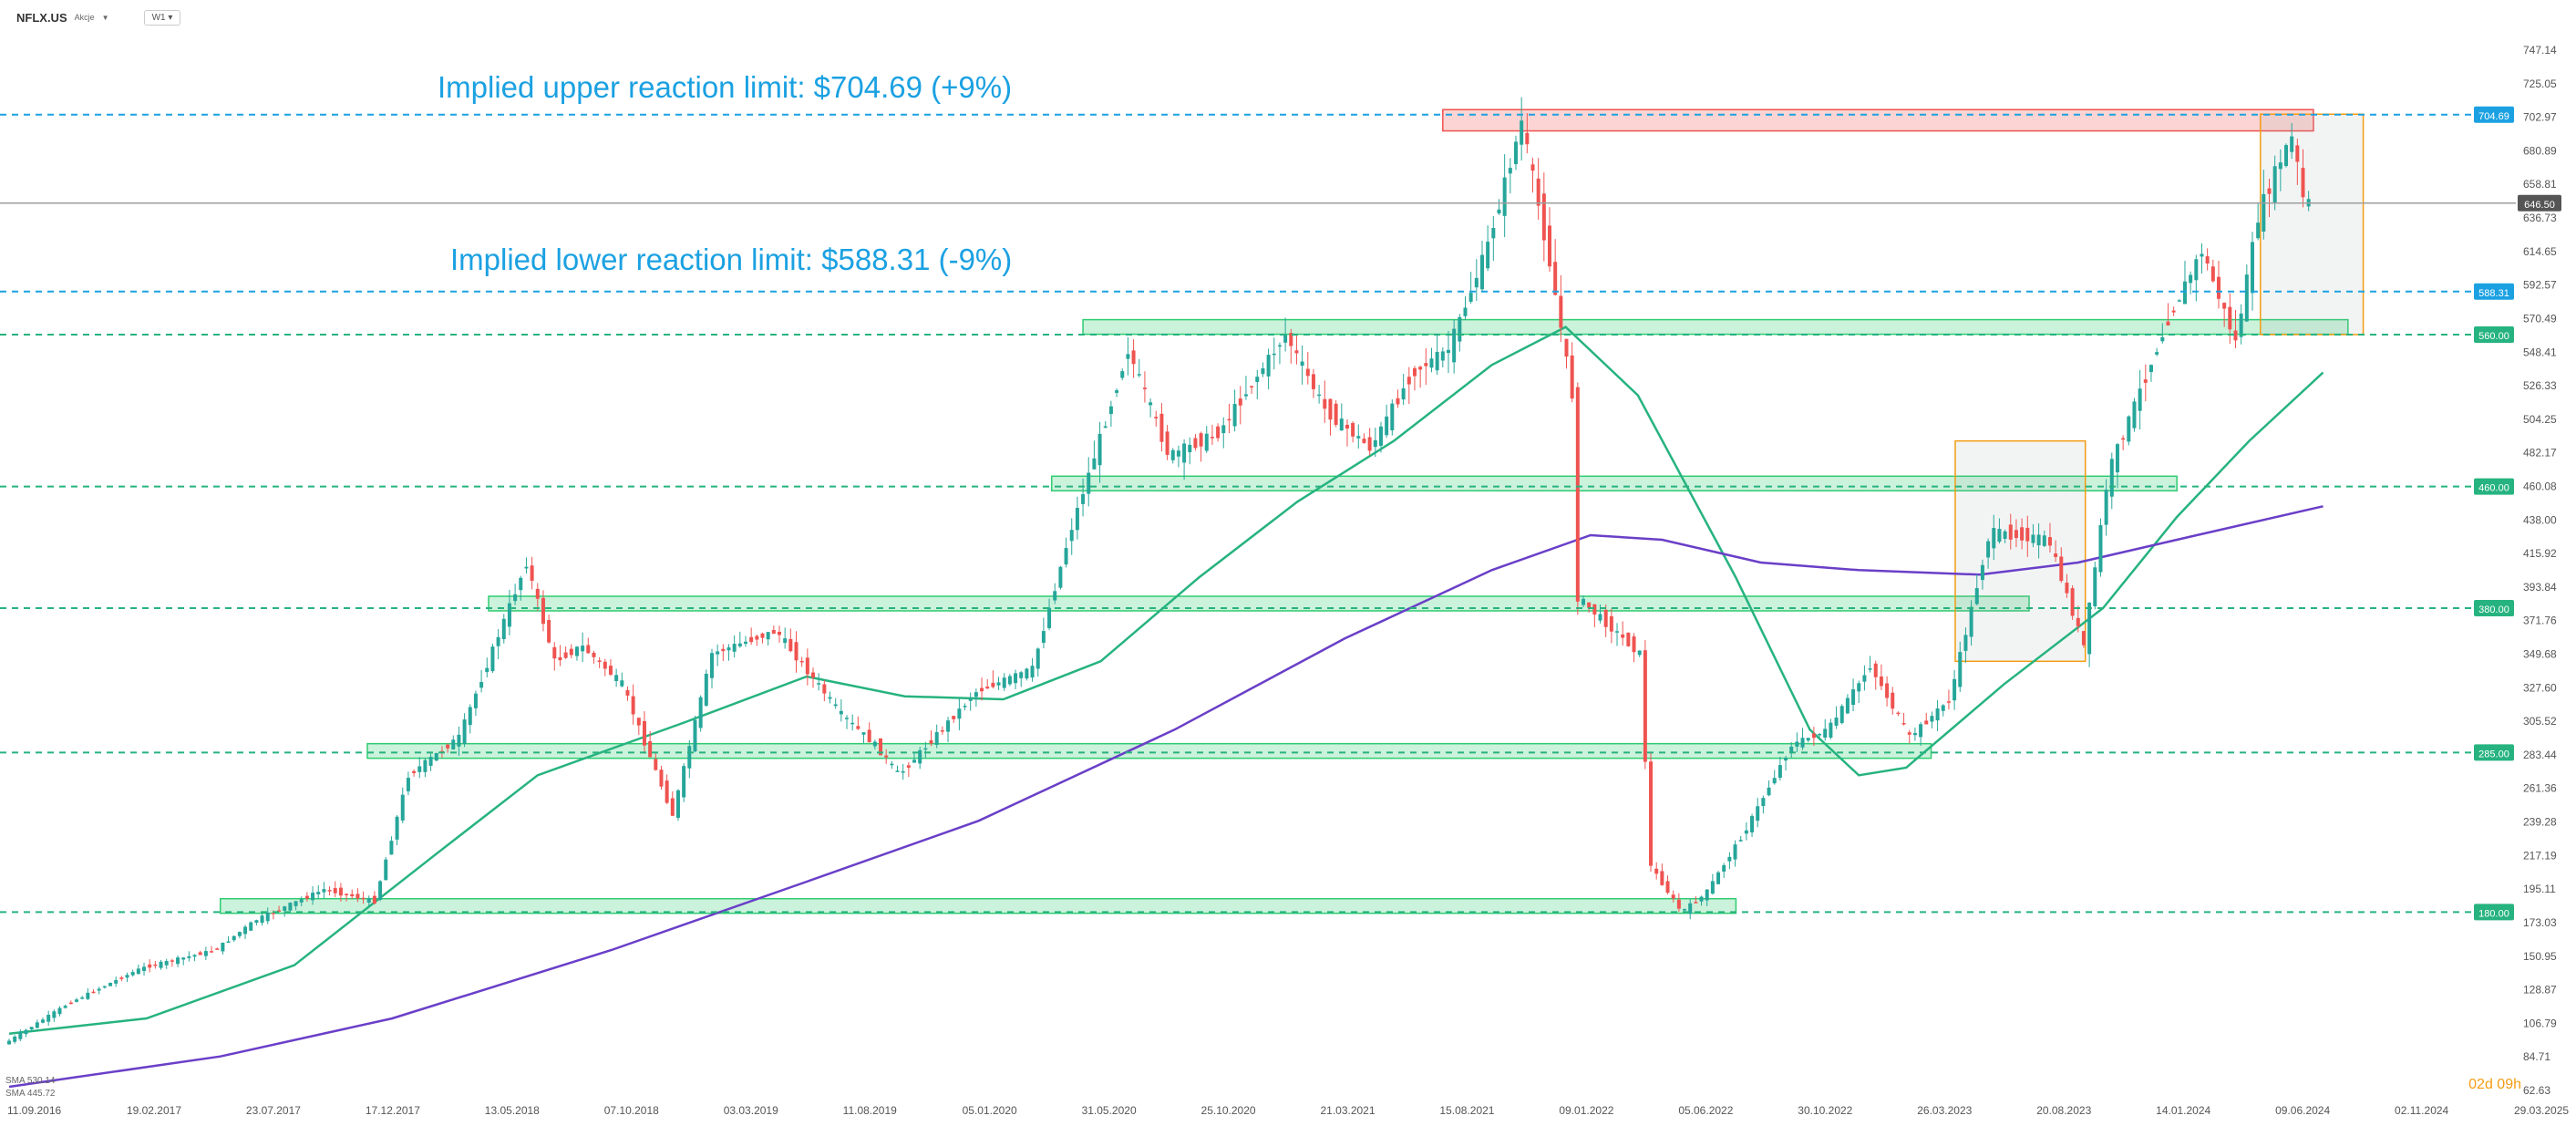  What do you see at coordinates (273, 1111) in the screenshot?
I see `x-tick-label: 23.07.2017` at bounding box center [273, 1111].